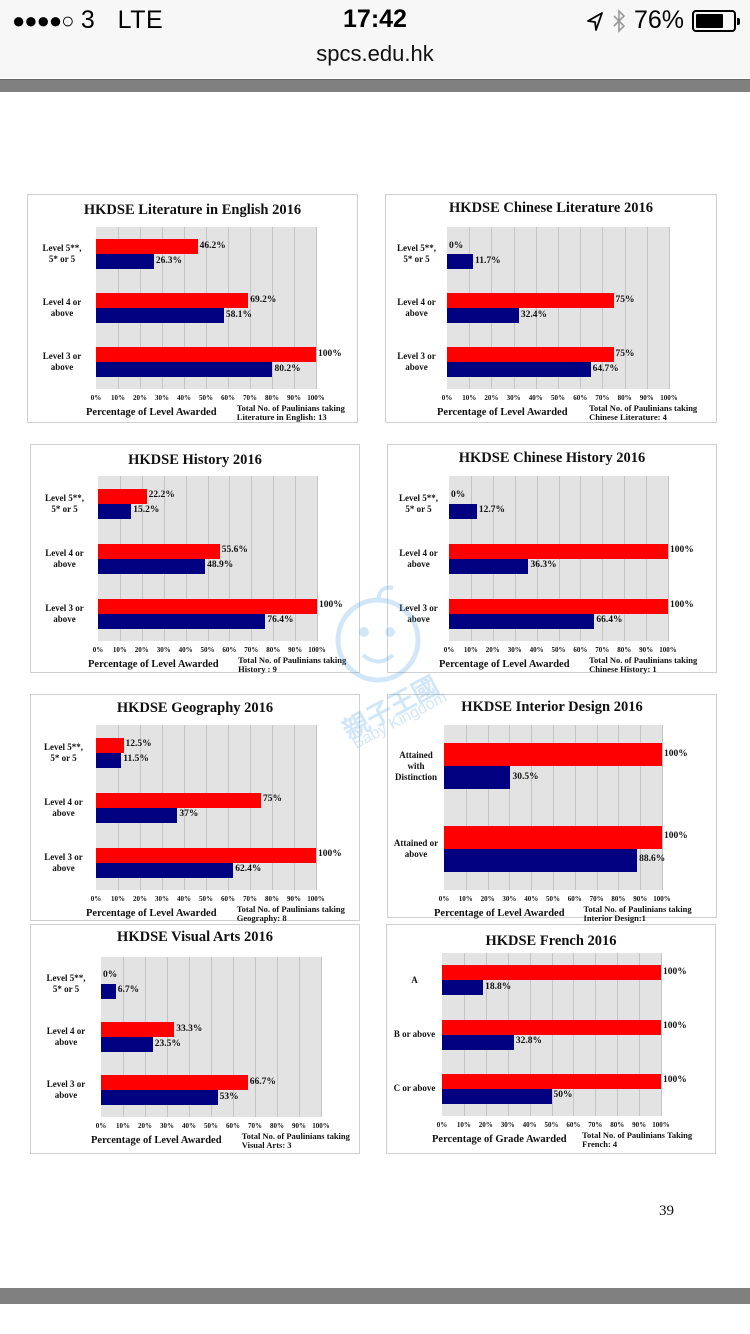 Image resolution: width=750 pixels, height=1334 pixels. I want to click on participants-note-line: Geography: 8, so click(261, 918).